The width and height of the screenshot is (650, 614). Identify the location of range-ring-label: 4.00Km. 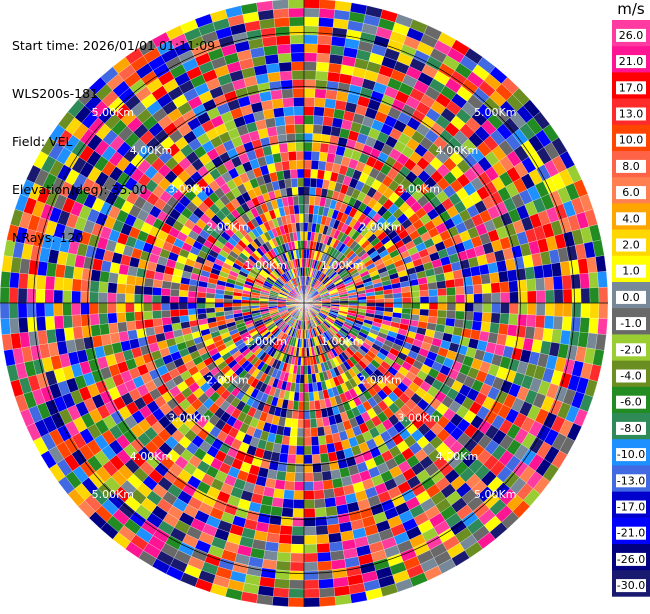
(457, 456).